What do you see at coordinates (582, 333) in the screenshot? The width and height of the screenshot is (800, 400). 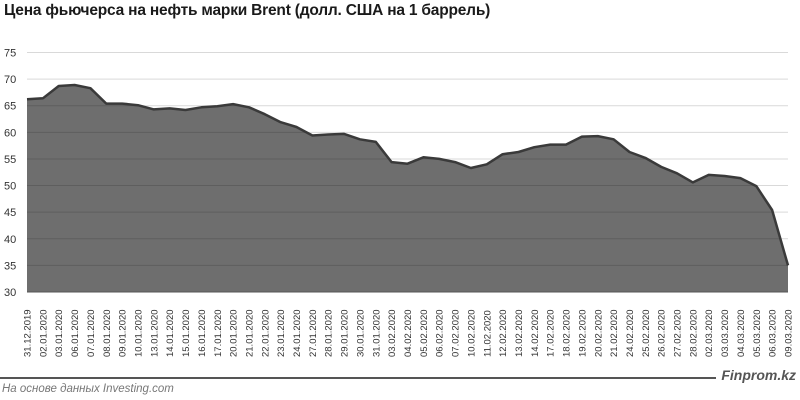 I see `x-tick-label: 19.02.2020` at bounding box center [582, 333].